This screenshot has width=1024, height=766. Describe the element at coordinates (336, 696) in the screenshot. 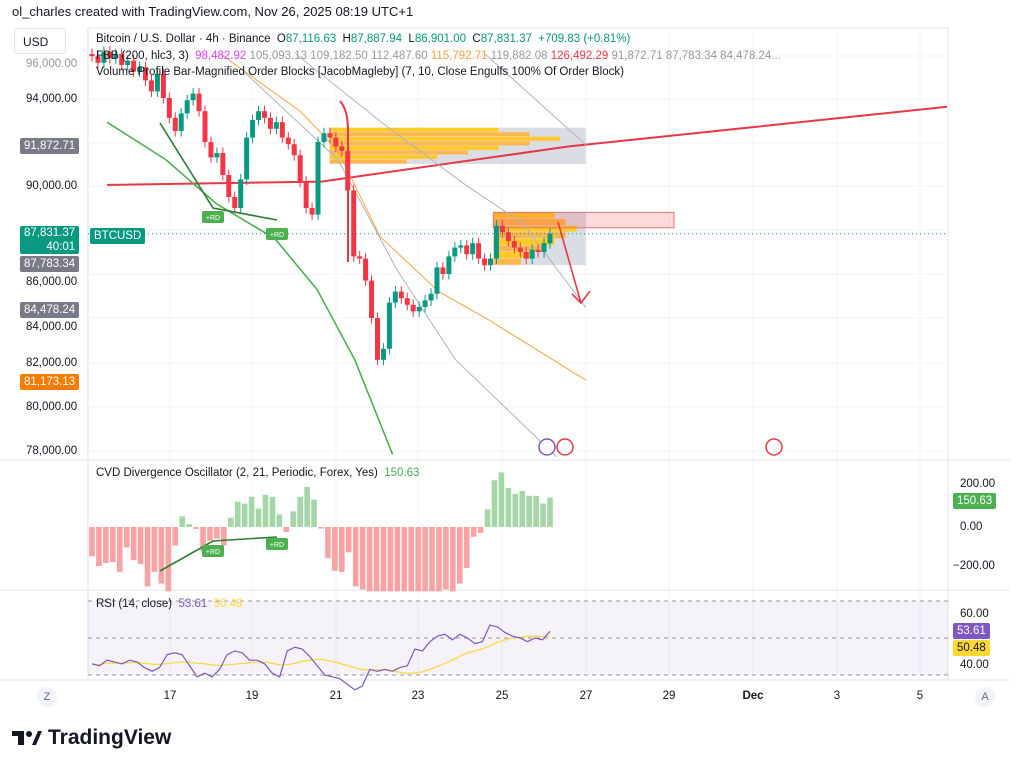

I see `time-tick: 21` at that location.